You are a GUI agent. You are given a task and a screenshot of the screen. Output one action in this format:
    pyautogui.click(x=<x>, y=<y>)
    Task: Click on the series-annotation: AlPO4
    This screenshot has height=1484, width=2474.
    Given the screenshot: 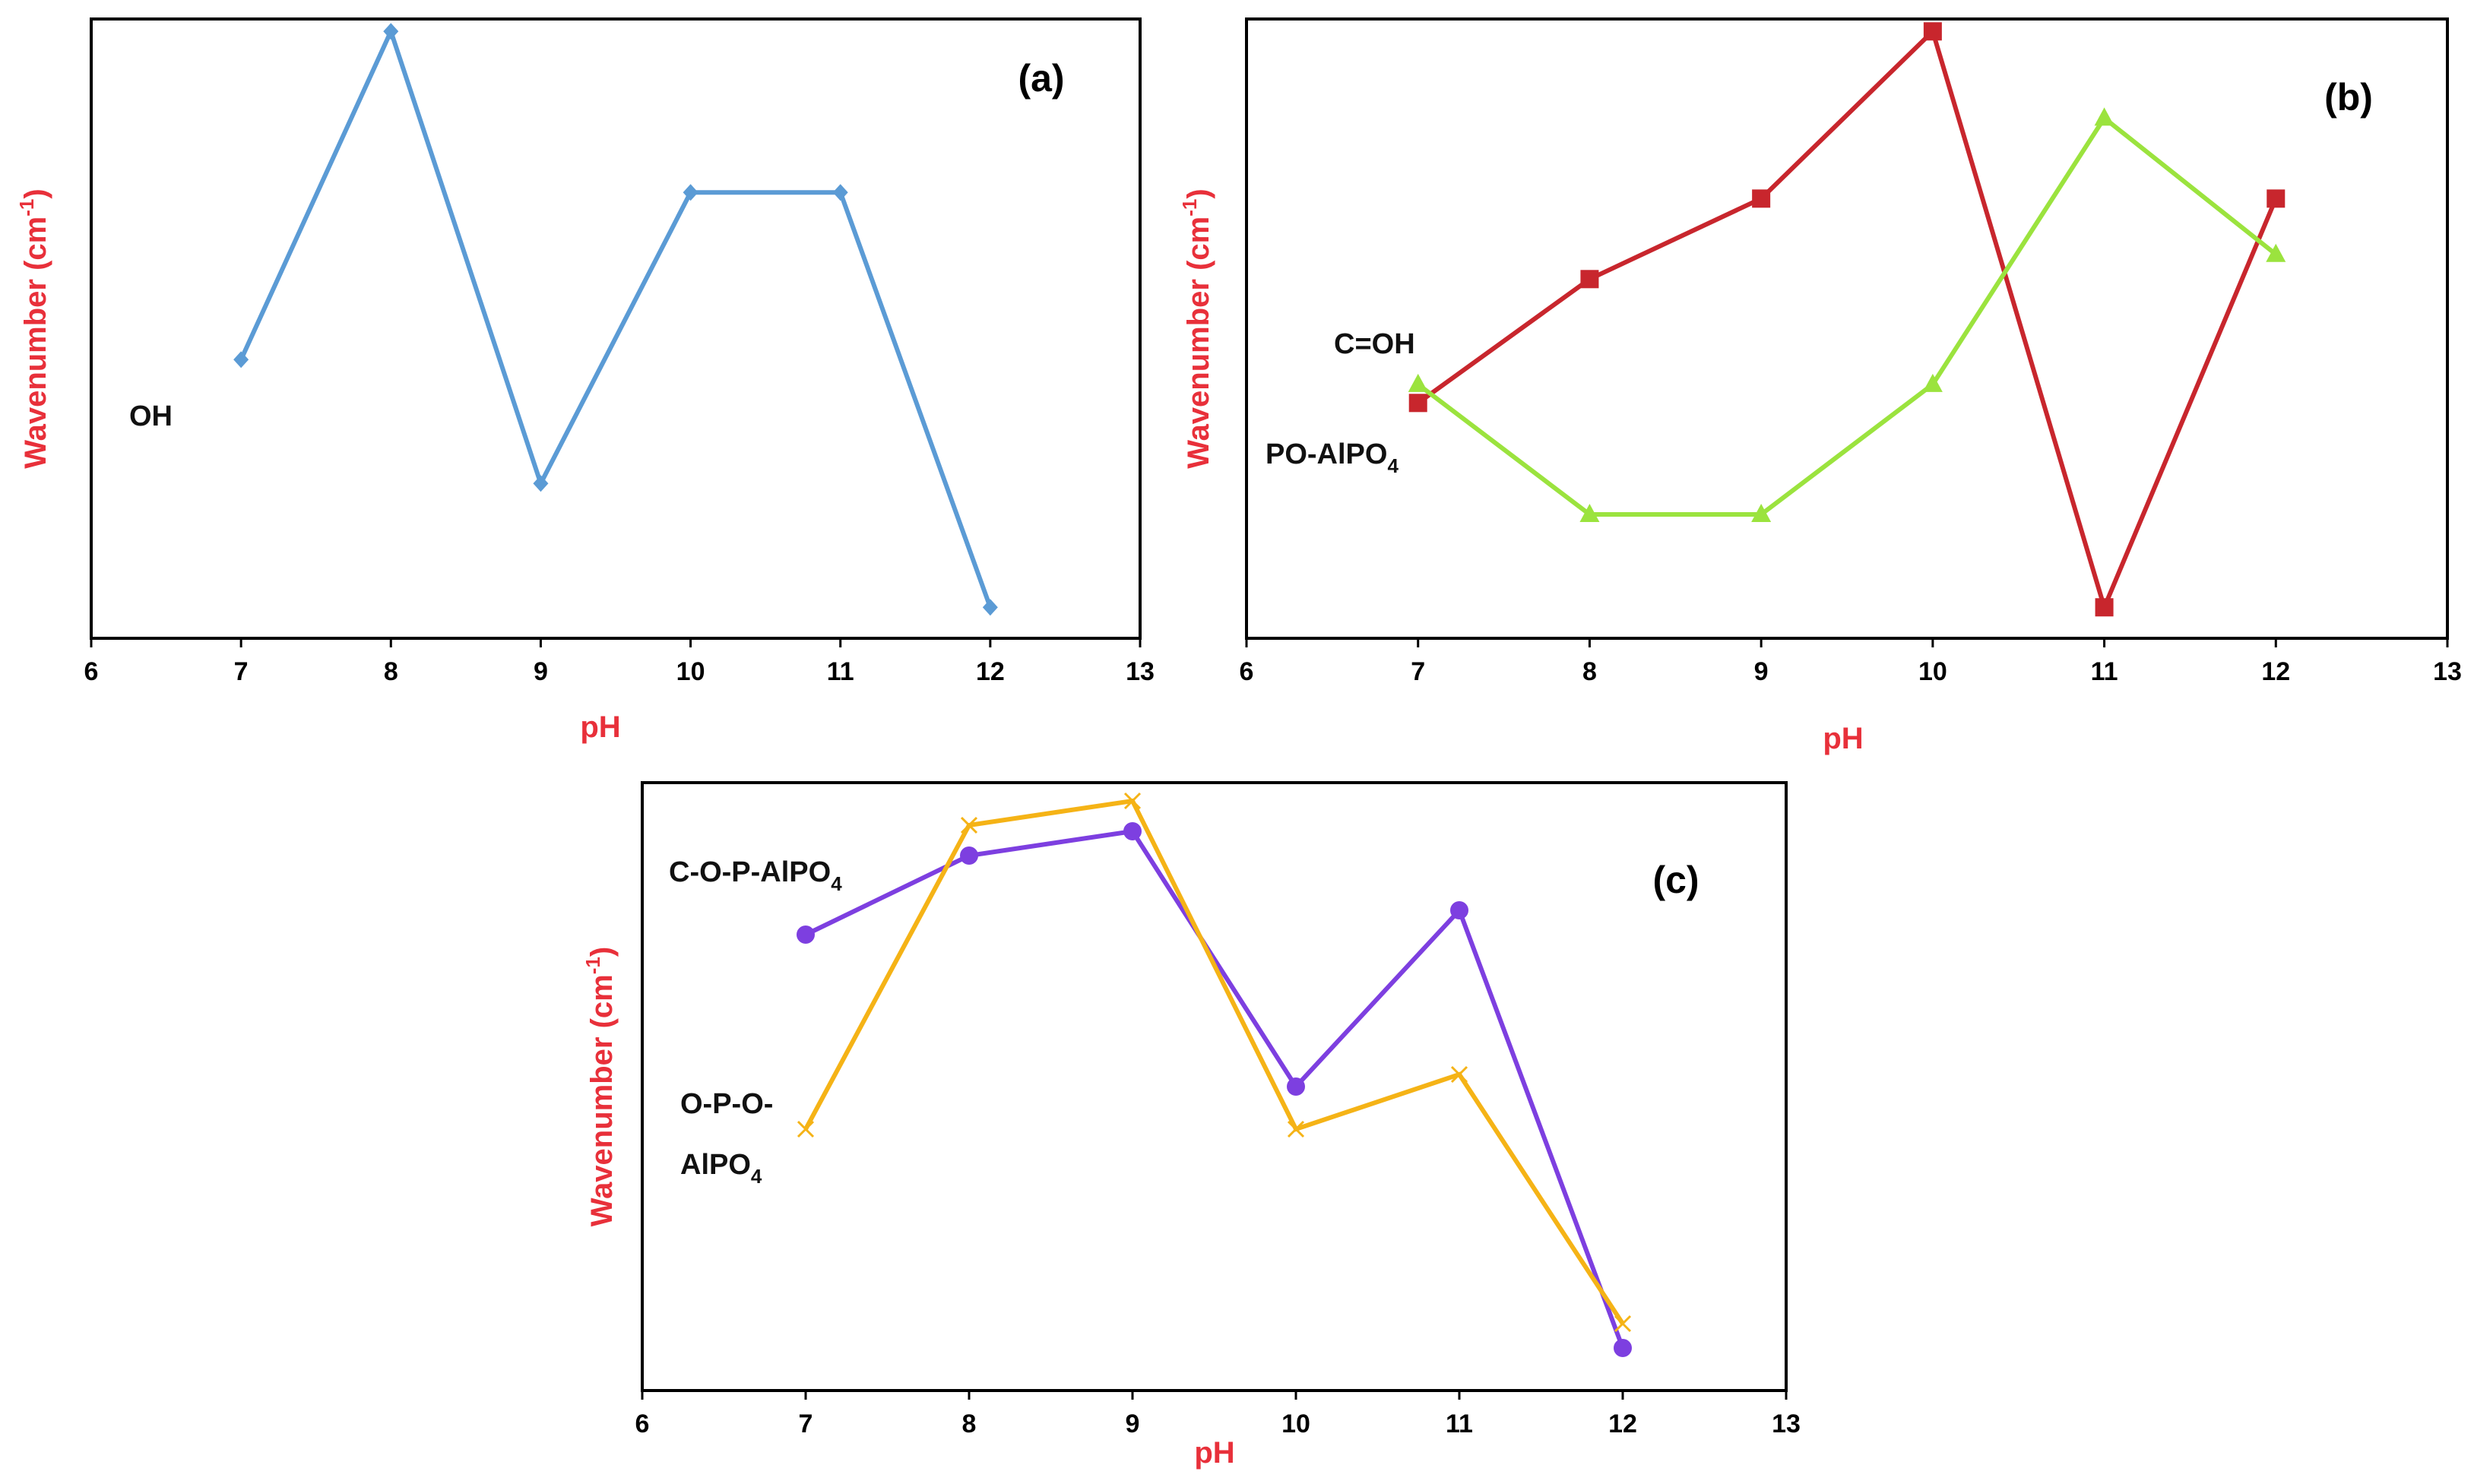 What is the action you would take?
    pyautogui.click(x=721, y=1168)
    